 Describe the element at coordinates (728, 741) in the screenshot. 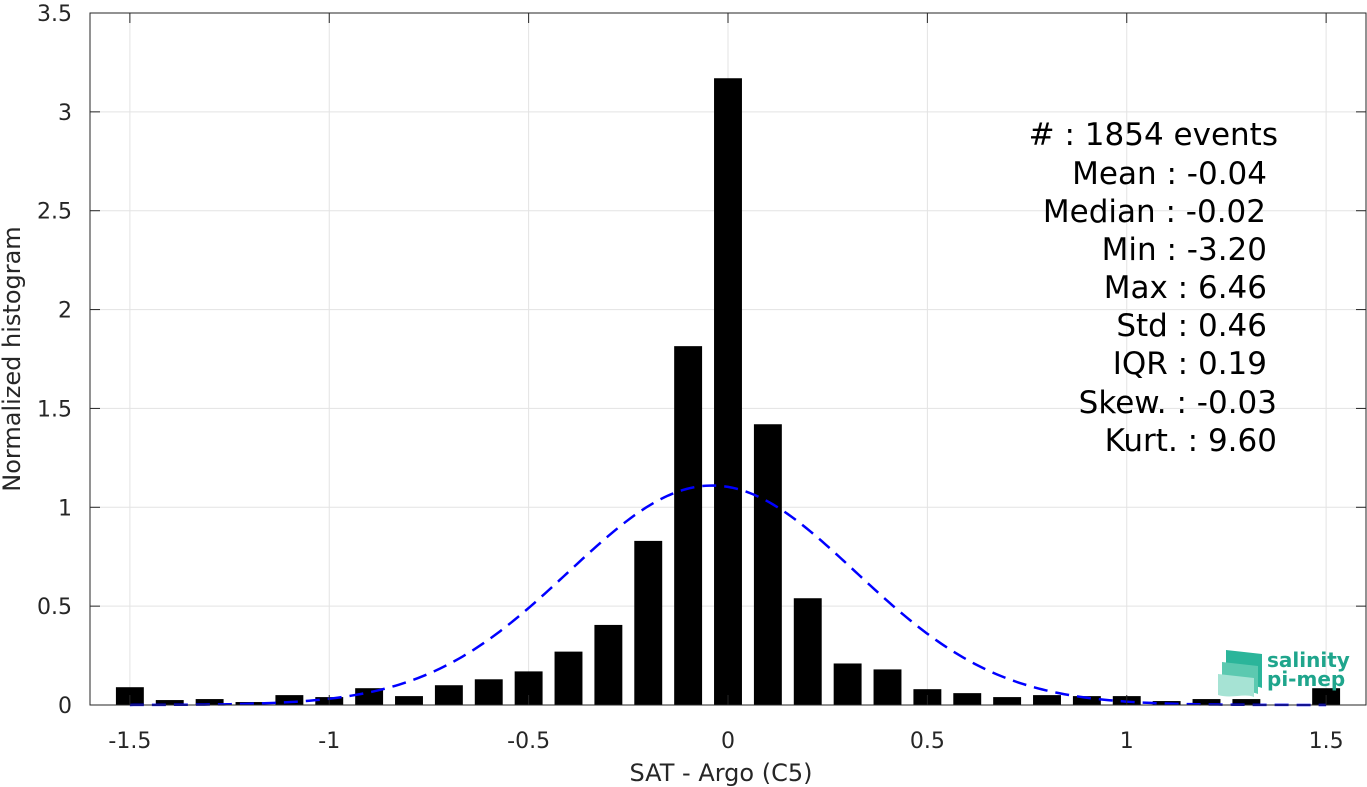

I see `x-tick-label: 0` at that location.